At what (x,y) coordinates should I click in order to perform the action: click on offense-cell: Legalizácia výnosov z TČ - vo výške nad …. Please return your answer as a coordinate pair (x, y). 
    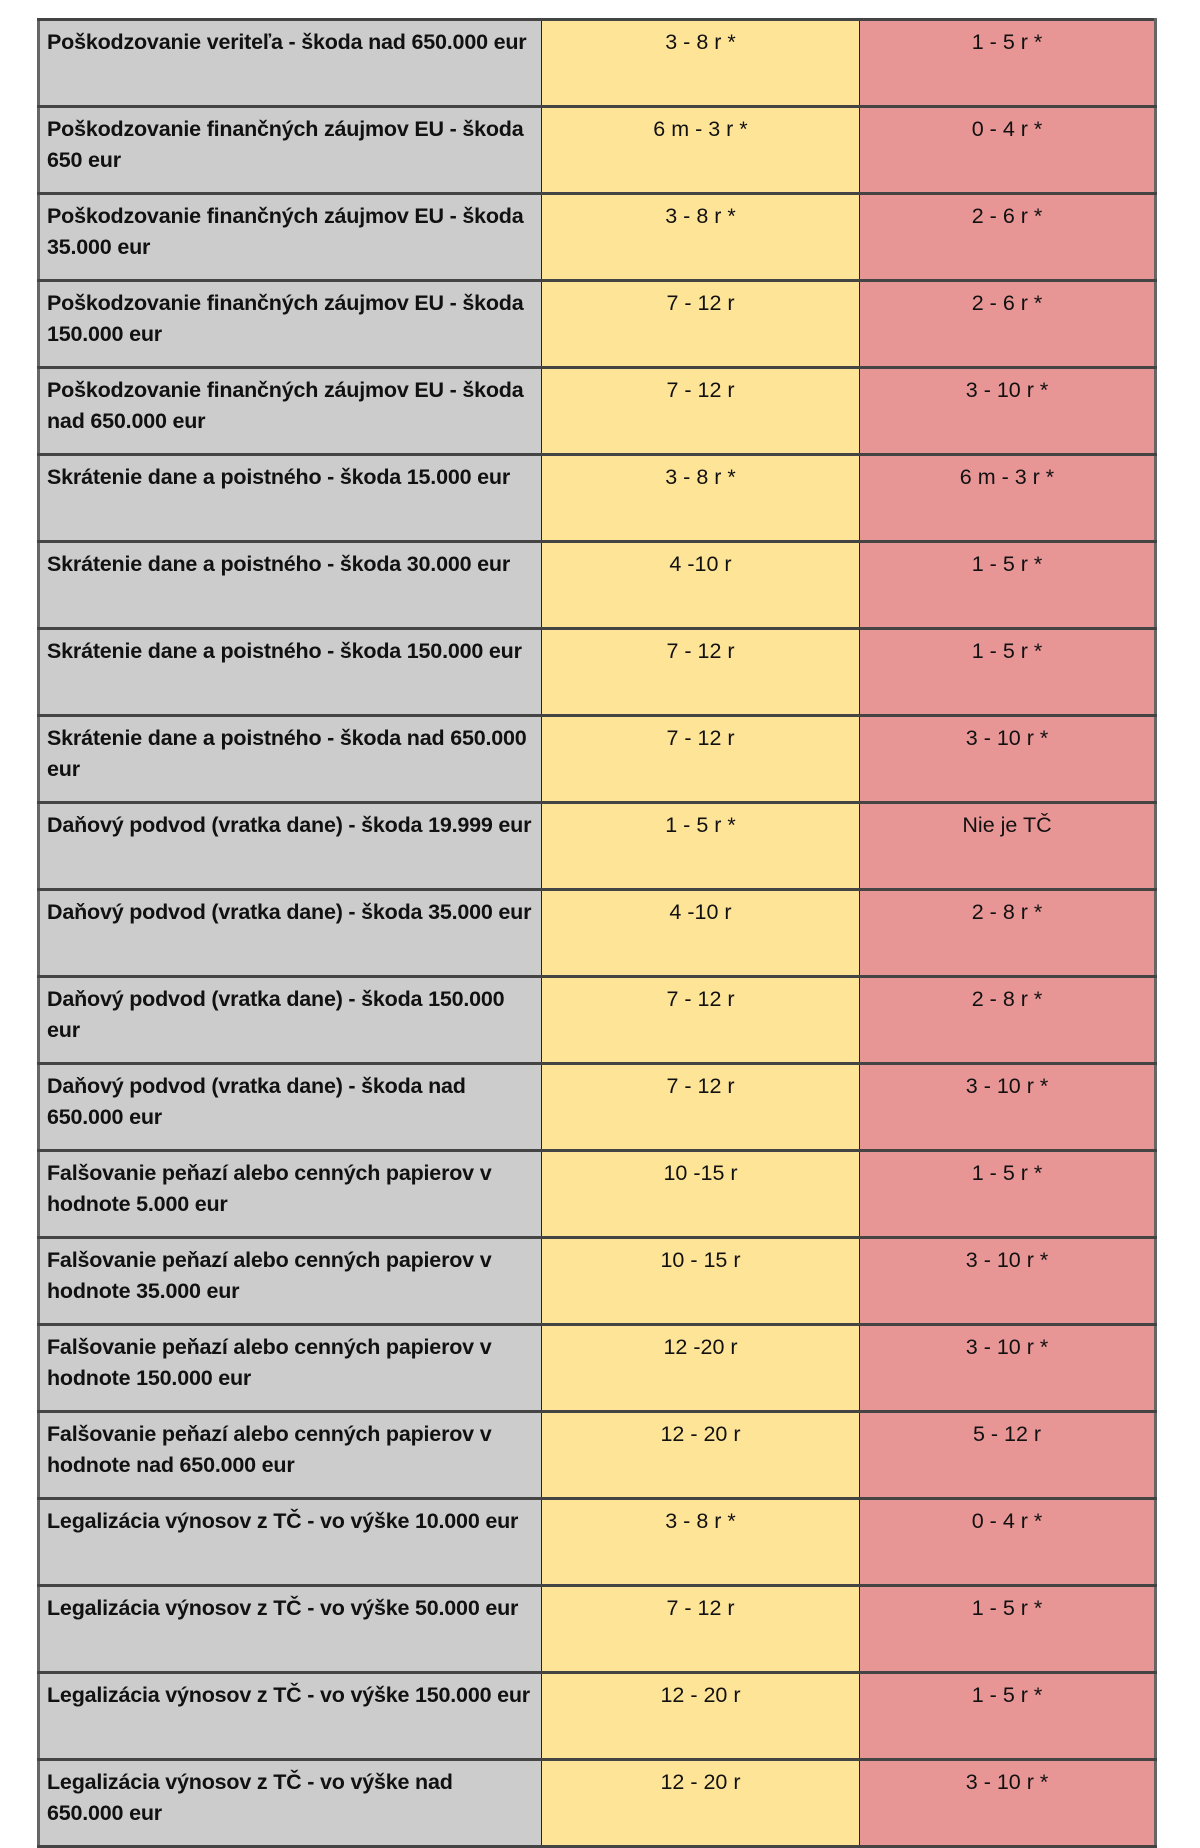
    Looking at the image, I should click on (289, 1803).